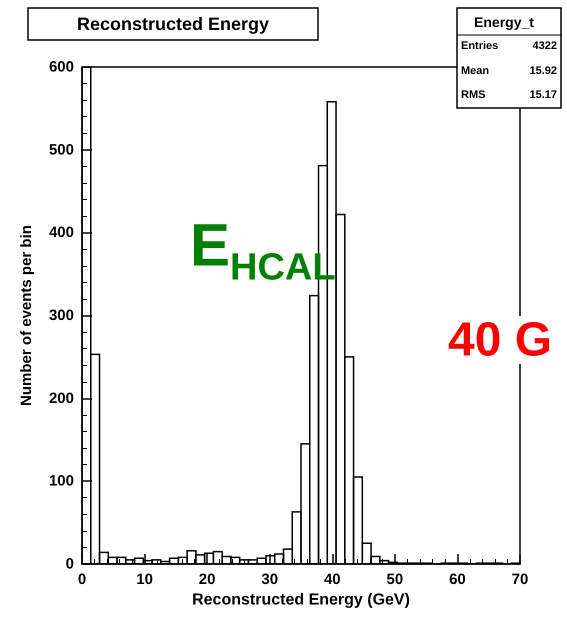  Describe the element at coordinates (520, 579) in the screenshot. I see `x-tick-label: 70` at that location.